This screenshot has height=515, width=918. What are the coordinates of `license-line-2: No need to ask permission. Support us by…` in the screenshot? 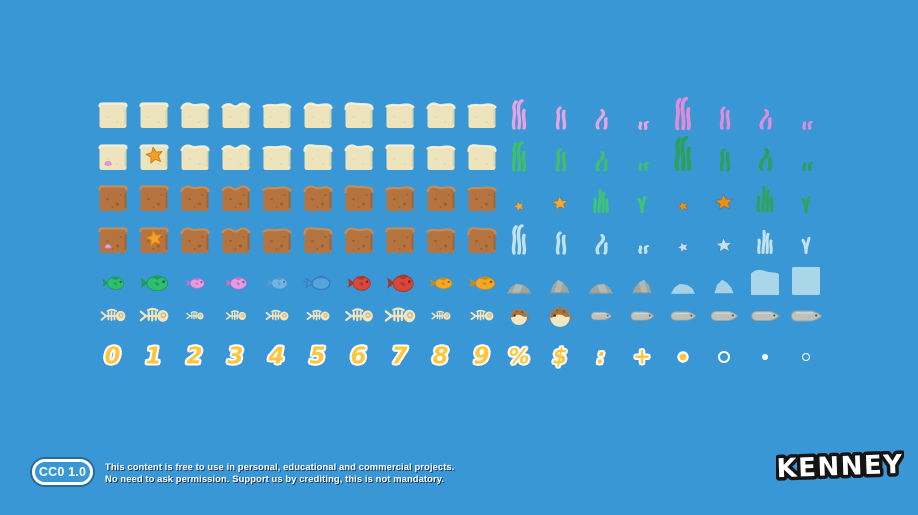 It's located at (275, 478).